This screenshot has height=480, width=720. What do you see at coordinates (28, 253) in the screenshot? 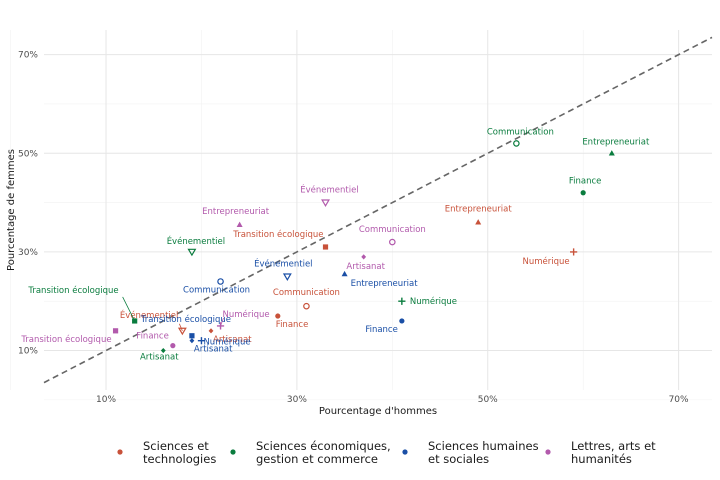
I see `y-tick-label: 30%` at bounding box center [28, 253].